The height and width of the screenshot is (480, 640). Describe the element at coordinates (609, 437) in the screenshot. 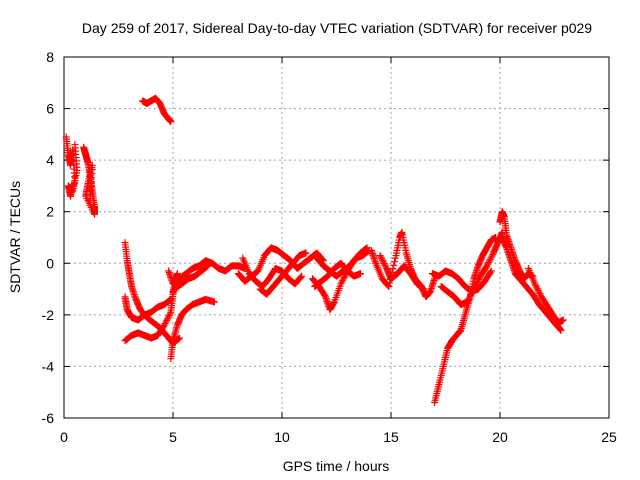

I see `x-tick-label: 25` at that location.